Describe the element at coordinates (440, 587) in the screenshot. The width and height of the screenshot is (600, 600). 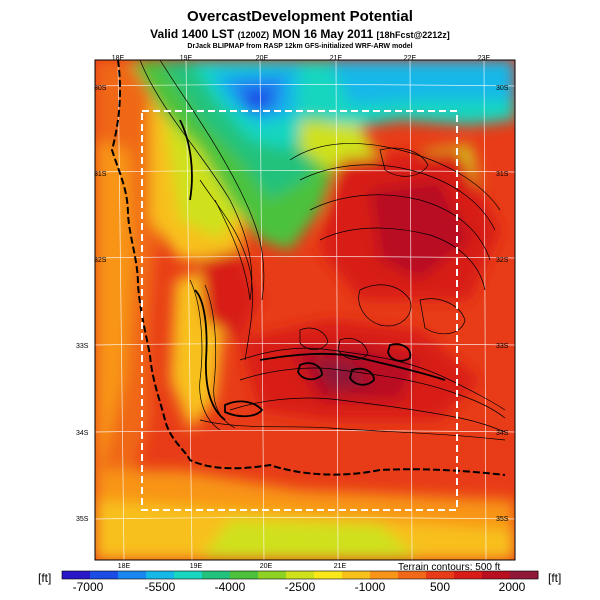
I see `colorbar-tick-label: 500` at that location.